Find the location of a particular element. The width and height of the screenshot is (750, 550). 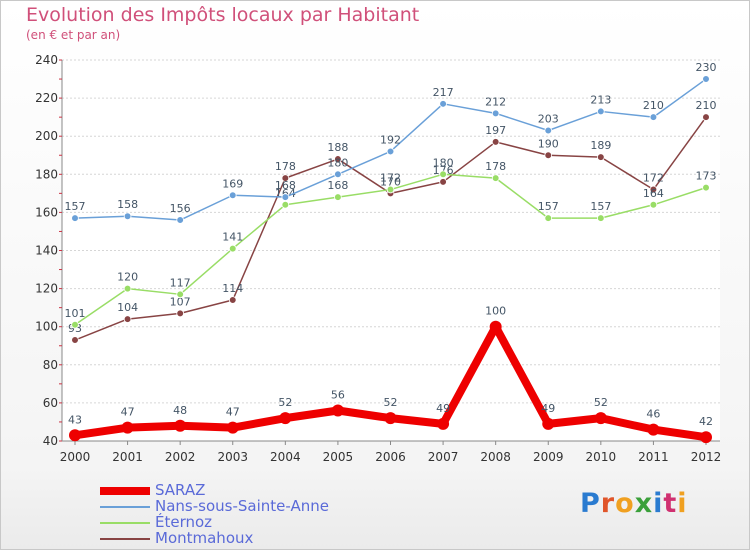

y-tick-label: 60 is located at coordinates (50, 403).